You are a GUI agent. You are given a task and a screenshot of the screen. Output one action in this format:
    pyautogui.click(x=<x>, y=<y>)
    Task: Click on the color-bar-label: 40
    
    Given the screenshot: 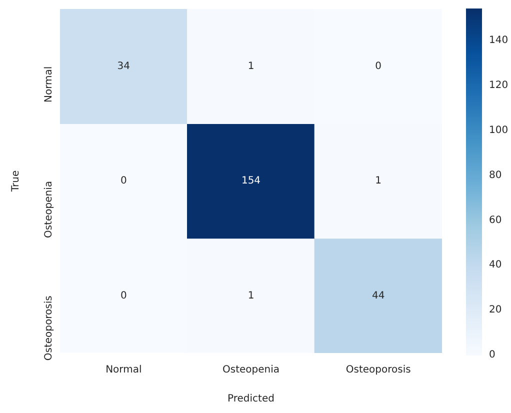 What is the action you would take?
    pyautogui.click(x=495, y=265)
    